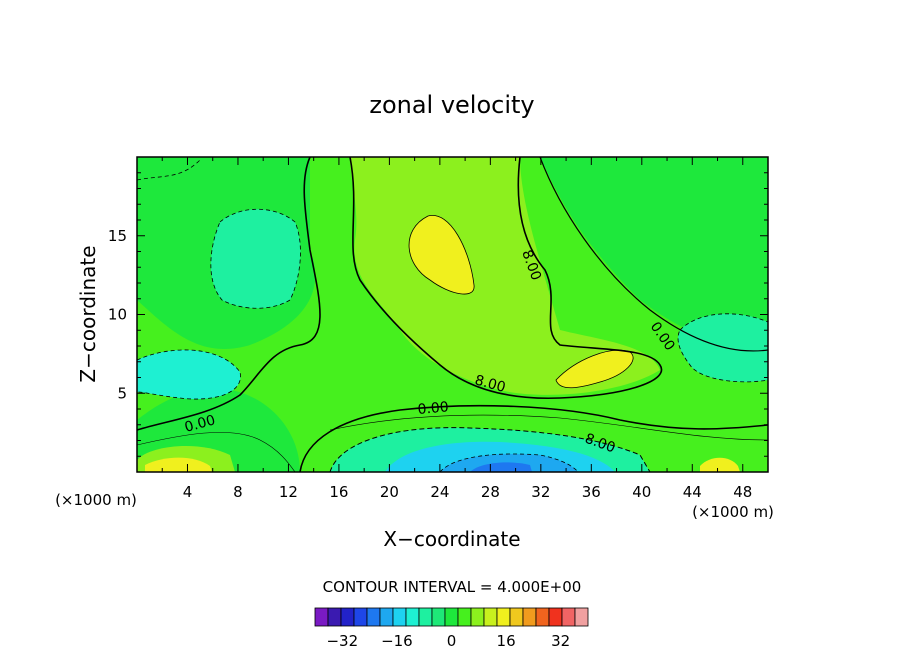  I want to click on x-tick-label: 20, so click(389, 492).